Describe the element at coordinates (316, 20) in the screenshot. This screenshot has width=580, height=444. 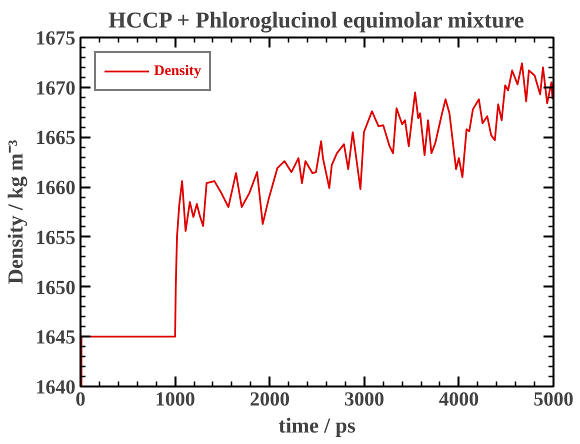
I see `chart-title: HCCP + Phloroglucinol equimolar mixture` at that location.